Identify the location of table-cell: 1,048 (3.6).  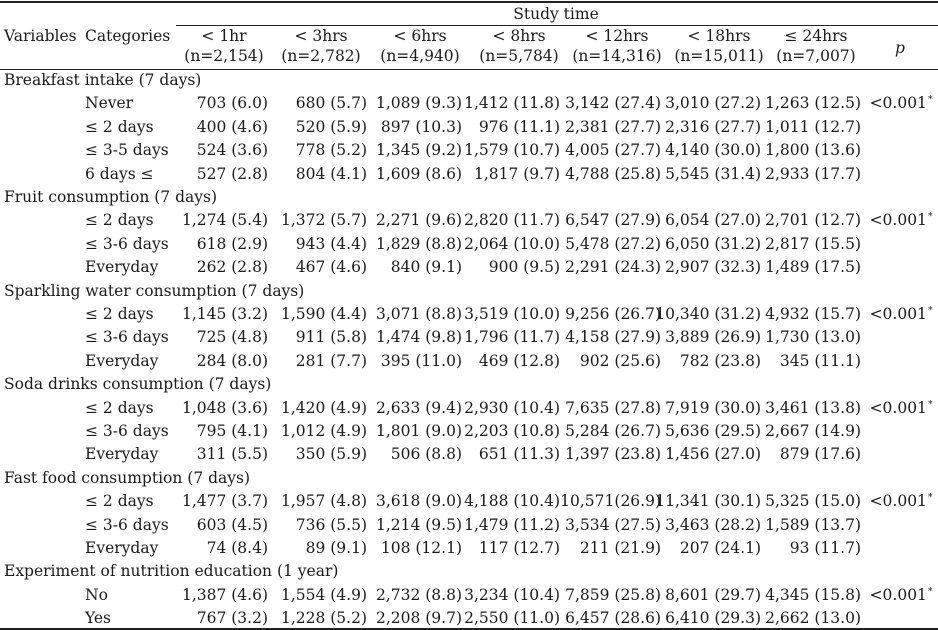
(224, 407).